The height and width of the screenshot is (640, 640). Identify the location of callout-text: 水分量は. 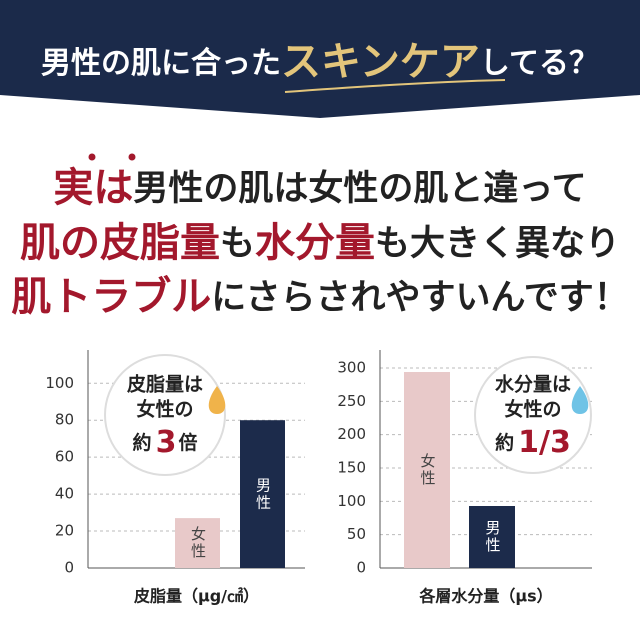
(533, 385).